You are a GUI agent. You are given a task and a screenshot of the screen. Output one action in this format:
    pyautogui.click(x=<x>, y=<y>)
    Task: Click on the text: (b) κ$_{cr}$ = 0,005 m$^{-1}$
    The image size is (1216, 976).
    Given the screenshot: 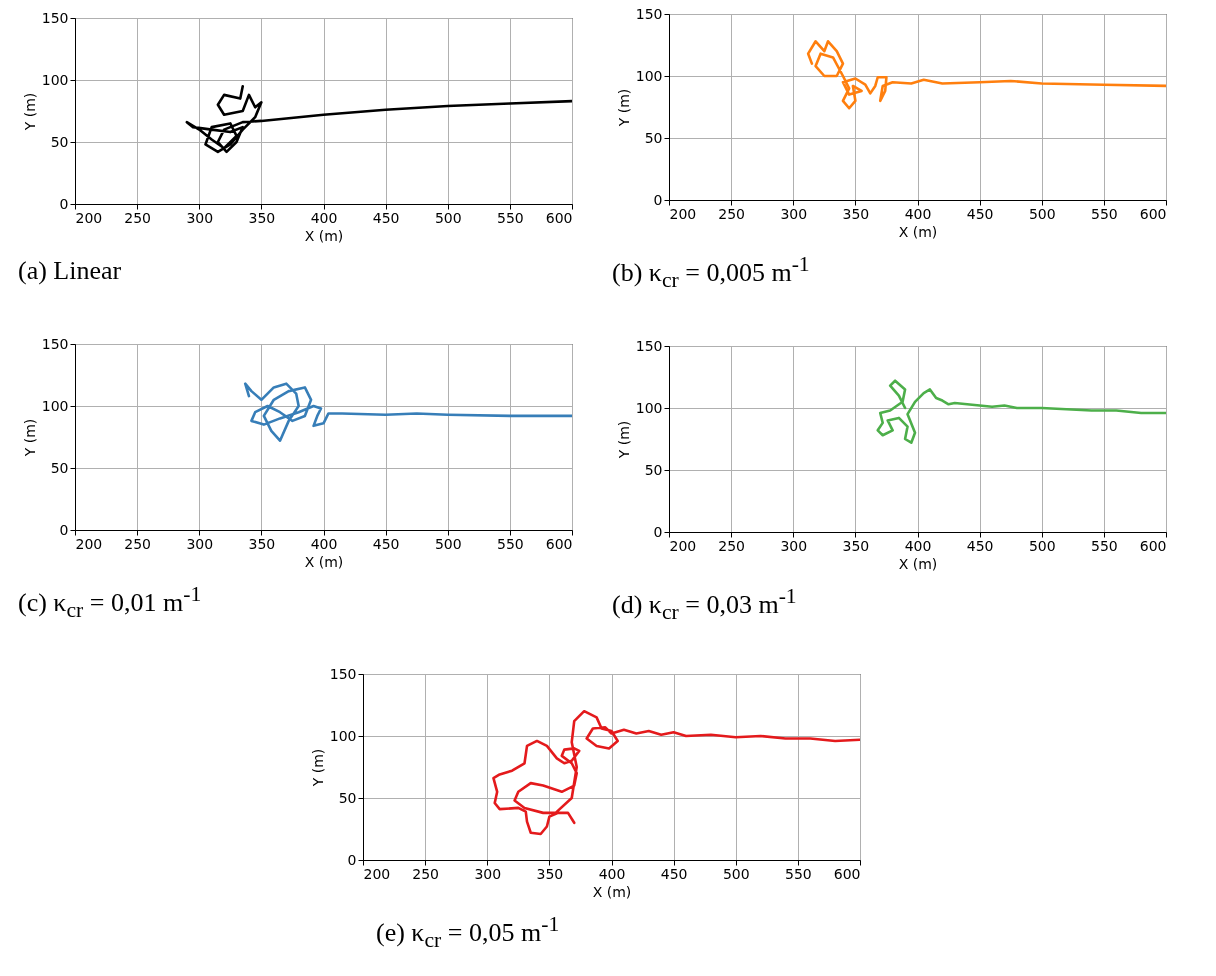 What is the action you would take?
    pyautogui.click(x=711, y=272)
    